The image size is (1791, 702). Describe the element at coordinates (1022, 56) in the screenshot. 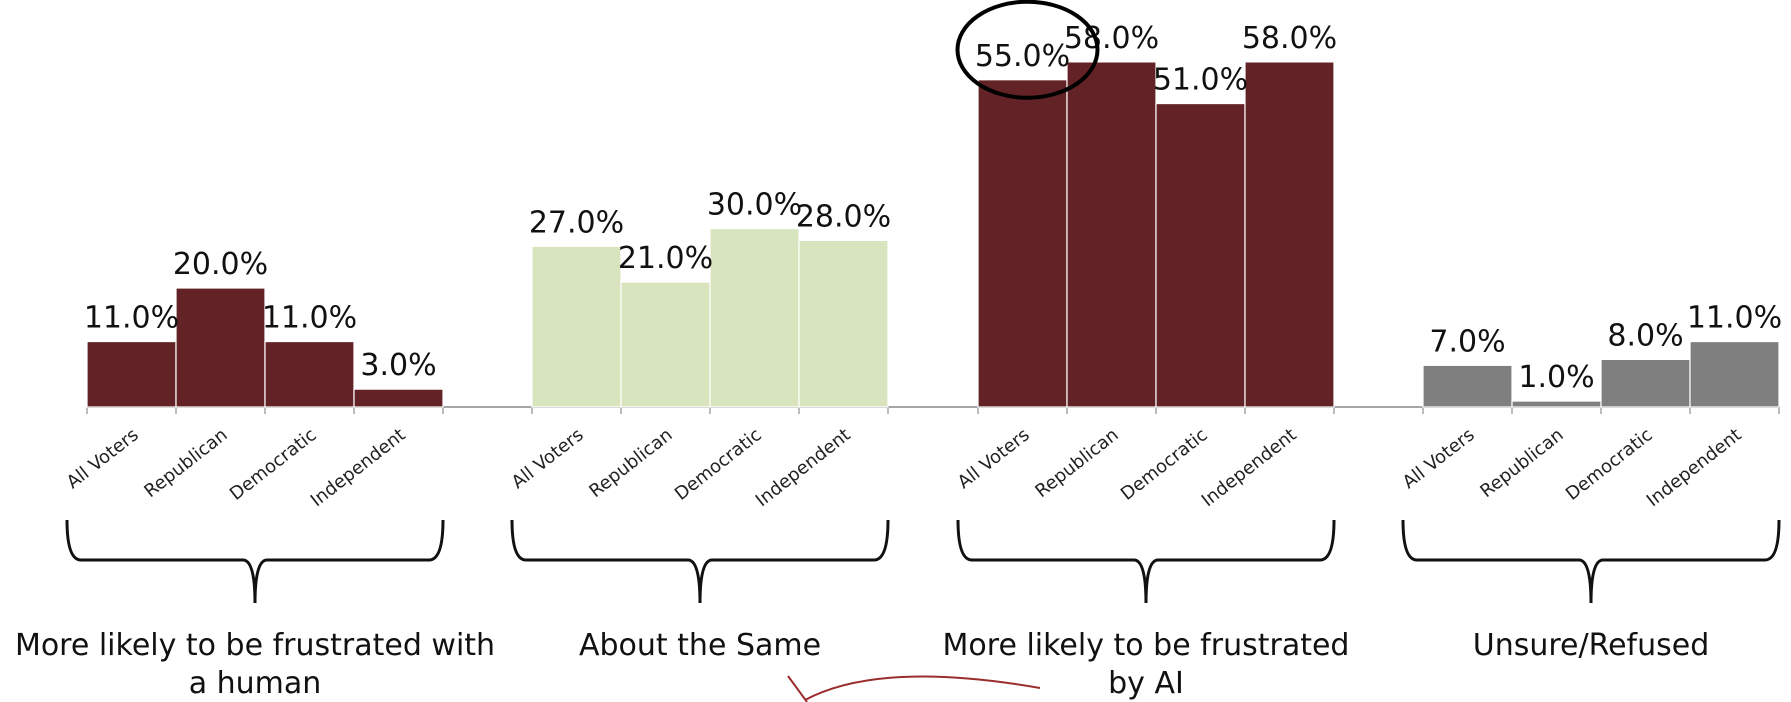

I see `bar-value-label: 55.0%` at that location.